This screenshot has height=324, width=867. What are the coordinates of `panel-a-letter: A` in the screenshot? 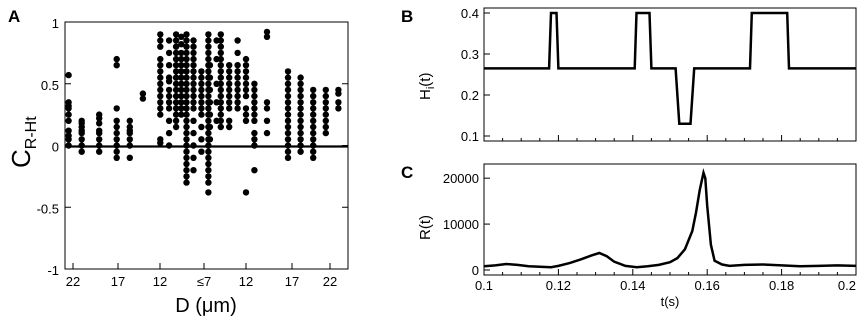 It's located at (14, 16).